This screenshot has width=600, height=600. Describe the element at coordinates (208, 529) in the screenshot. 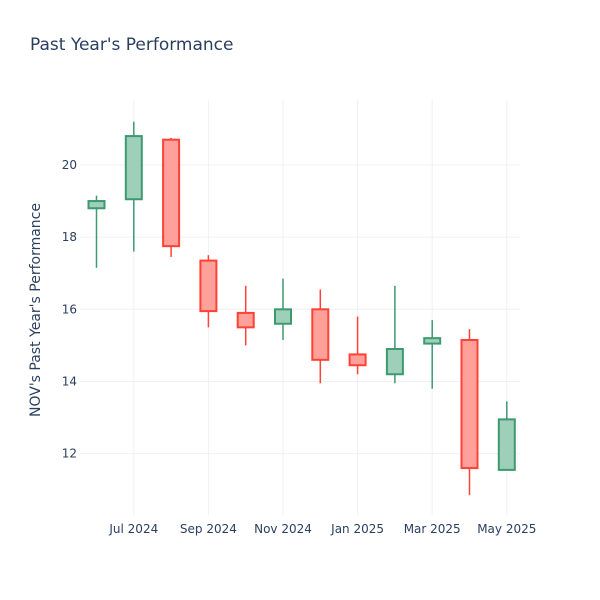

I see `x-tick-label: Sep 2024` at that location.